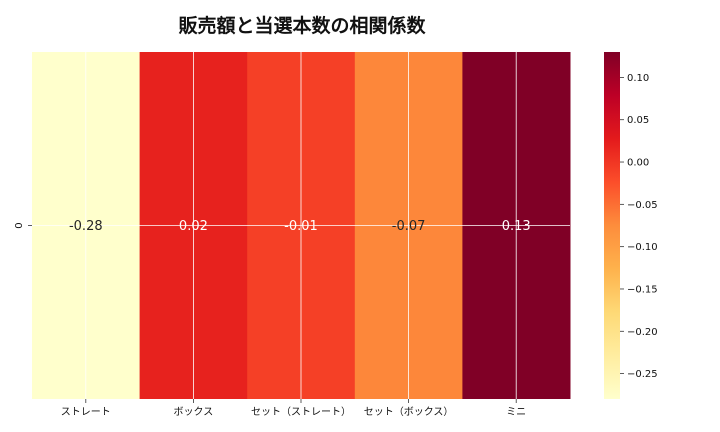  What do you see at coordinates (642, 289) in the screenshot?
I see `colorbar-tick-label: −0.15` at bounding box center [642, 289].